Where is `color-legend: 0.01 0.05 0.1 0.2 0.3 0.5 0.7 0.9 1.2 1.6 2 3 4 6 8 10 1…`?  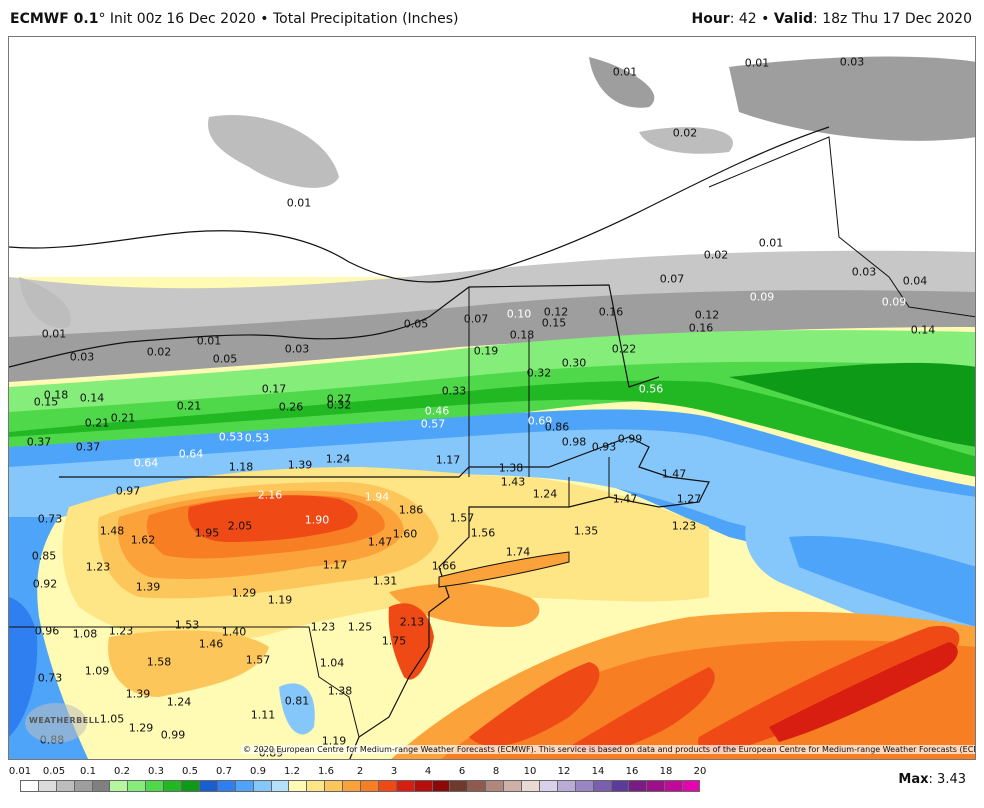 color-legend: 0.01 0.05 0.1 0.2 0.3 0.5 0.7 0.9 1.2 1.6 2 3 4 6 8 10 1… is located at coordinates (364, 782).